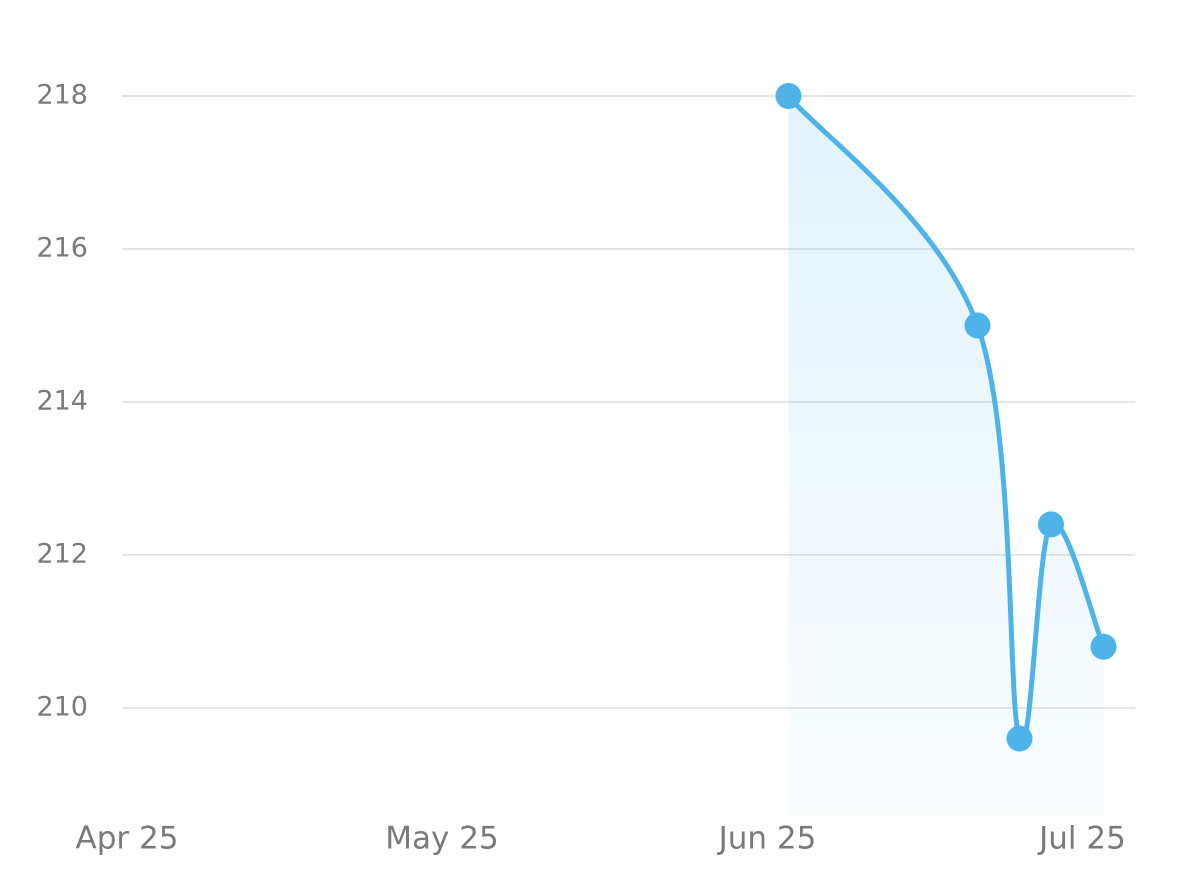  I want to click on y-tick-label: 218, so click(62, 95).